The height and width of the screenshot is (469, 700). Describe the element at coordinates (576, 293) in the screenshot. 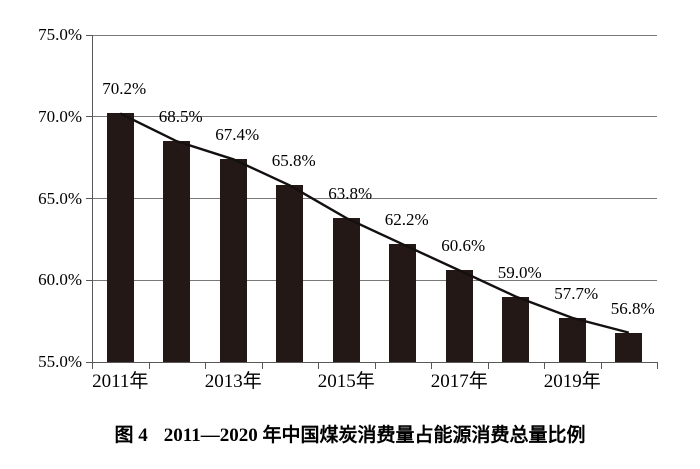

I see `data-label-2019: 57.7%` at that location.